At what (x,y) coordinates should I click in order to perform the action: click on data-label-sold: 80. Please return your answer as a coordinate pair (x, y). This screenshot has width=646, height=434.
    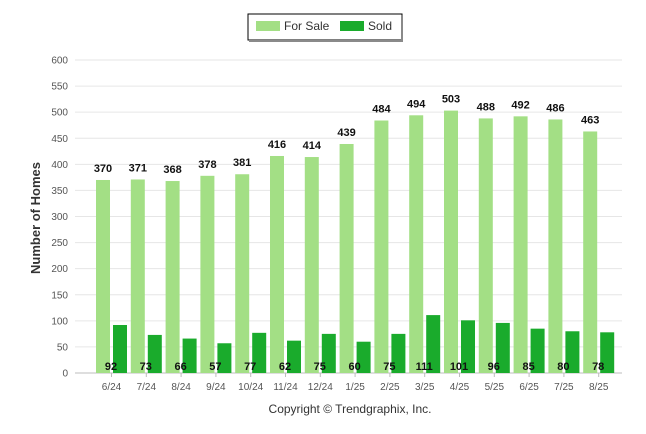
    Looking at the image, I should click on (563, 367).